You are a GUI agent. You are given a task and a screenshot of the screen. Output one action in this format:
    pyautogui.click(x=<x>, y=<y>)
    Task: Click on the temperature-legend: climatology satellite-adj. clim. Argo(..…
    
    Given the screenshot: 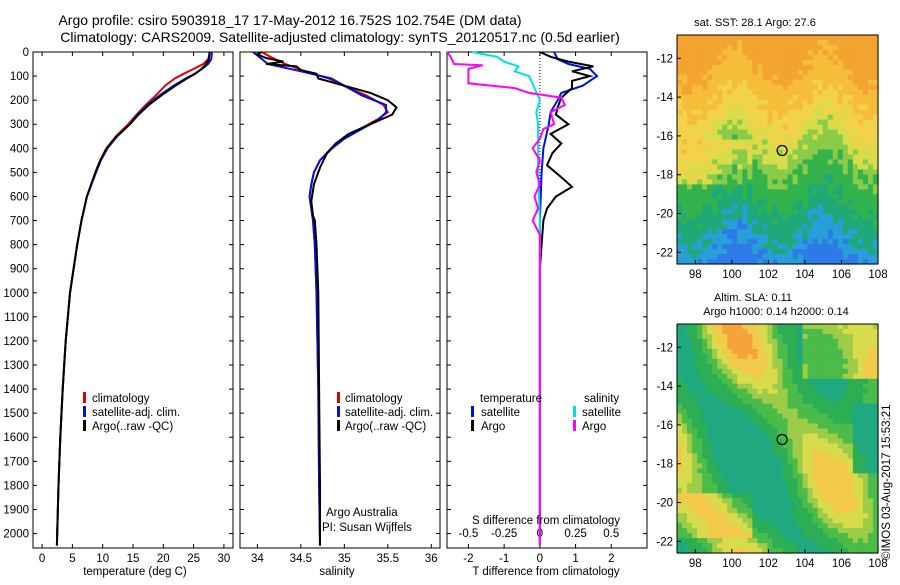 What is the action you would take?
    pyautogui.click(x=131, y=412)
    